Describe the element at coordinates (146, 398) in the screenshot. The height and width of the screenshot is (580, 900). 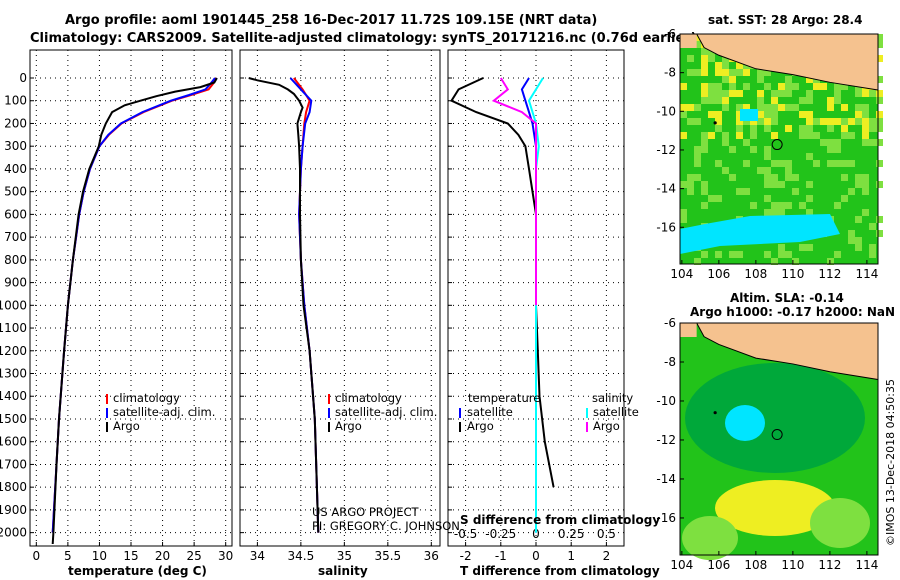
I see `legend-label: climatology` at that location.